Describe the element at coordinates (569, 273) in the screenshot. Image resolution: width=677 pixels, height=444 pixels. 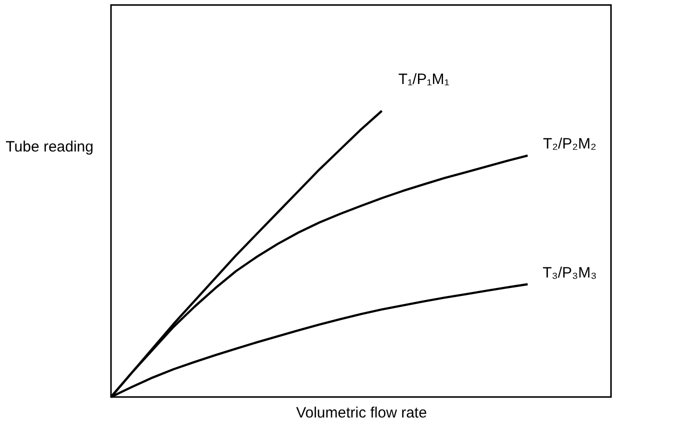
I see `series-label: T₃/P₃M₃` at that location.